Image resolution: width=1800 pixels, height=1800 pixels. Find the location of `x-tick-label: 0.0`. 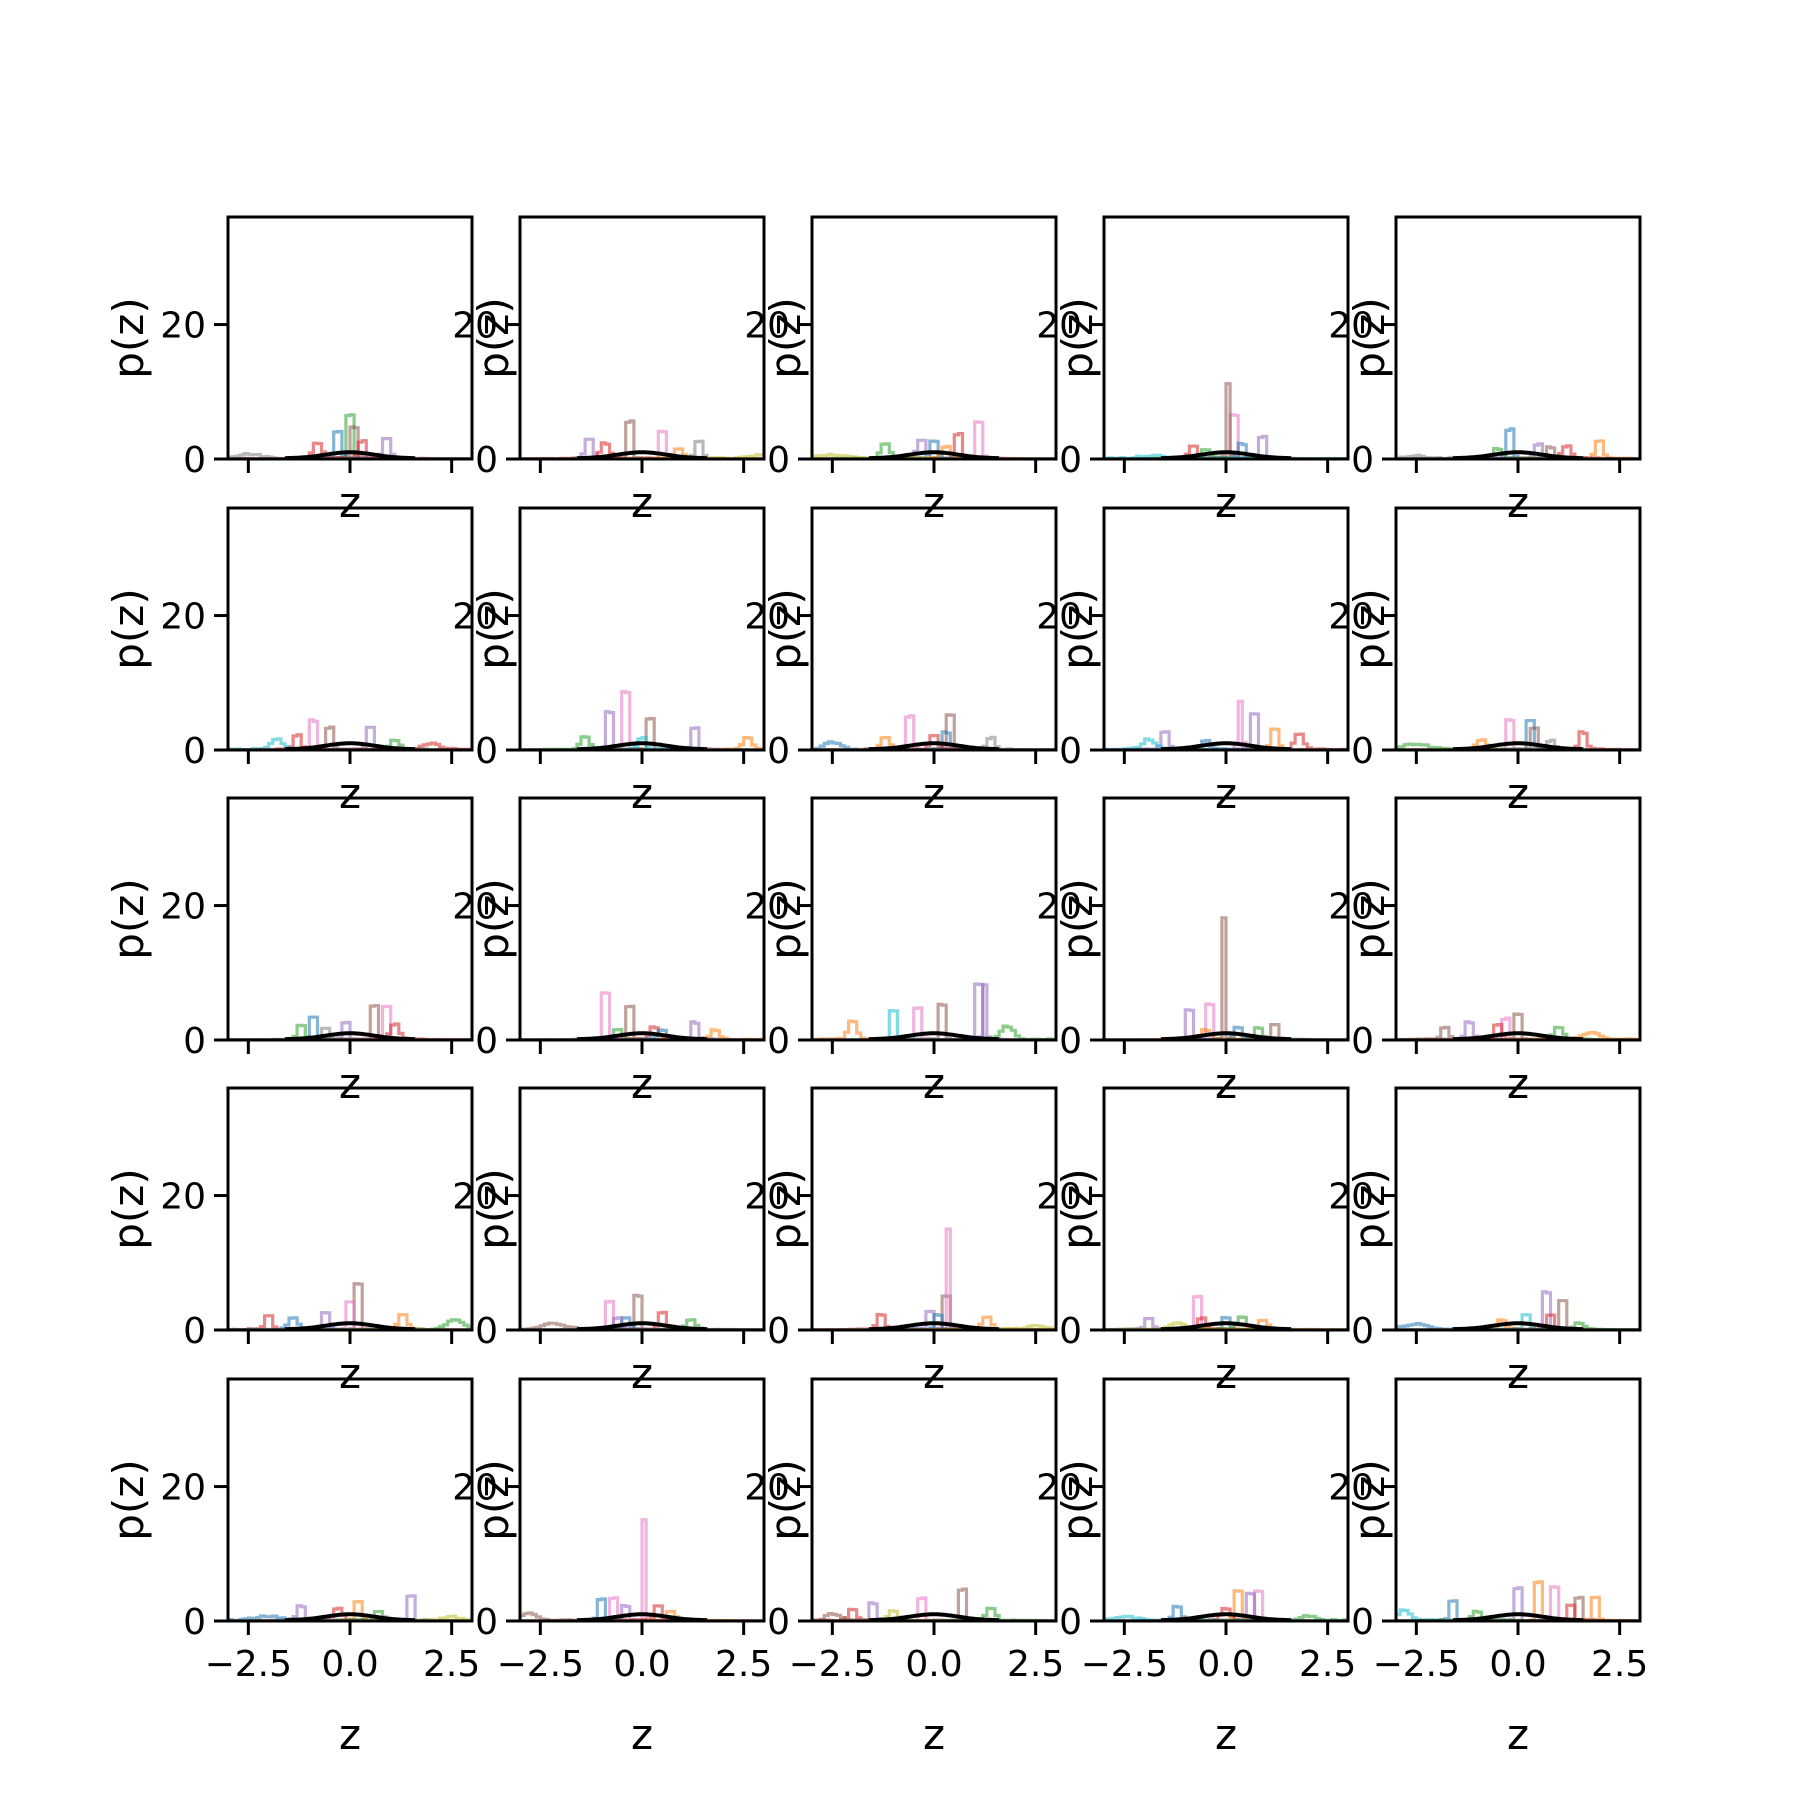

x-tick-label: 0.0 is located at coordinates (1517, 1664).